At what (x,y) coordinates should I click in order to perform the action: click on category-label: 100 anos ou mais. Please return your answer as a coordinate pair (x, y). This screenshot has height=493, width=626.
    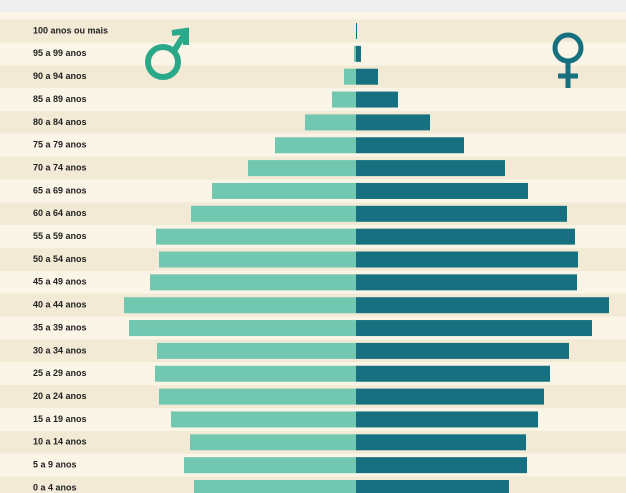
    Looking at the image, I should click on (70, 30).